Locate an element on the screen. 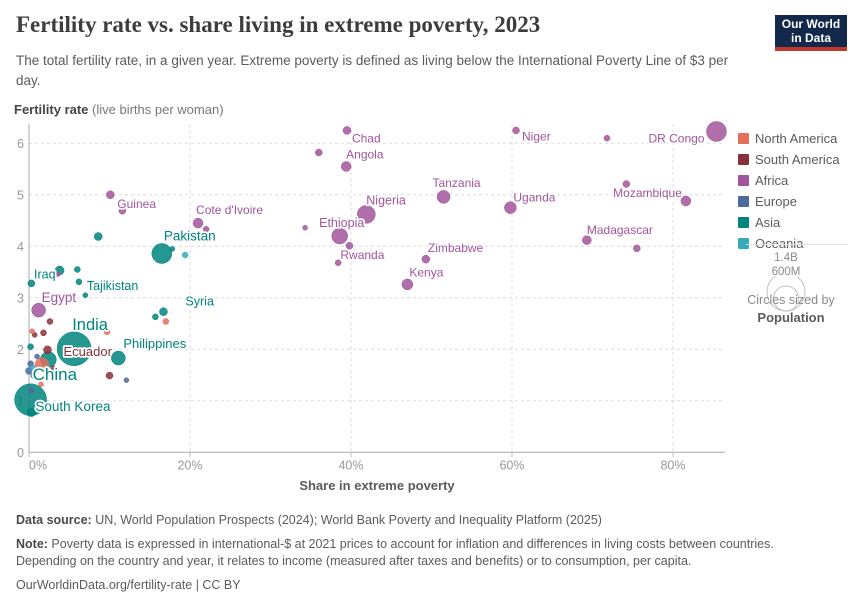  legend-item-south-america: South America is located at coordinates (789, 159).